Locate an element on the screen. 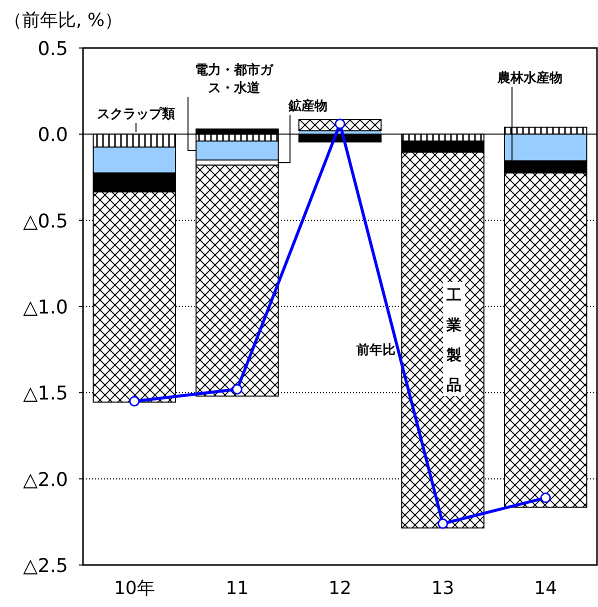 The image size is (598, 607). y-tick-label: △2.5 is located at coordinates (45, 566).